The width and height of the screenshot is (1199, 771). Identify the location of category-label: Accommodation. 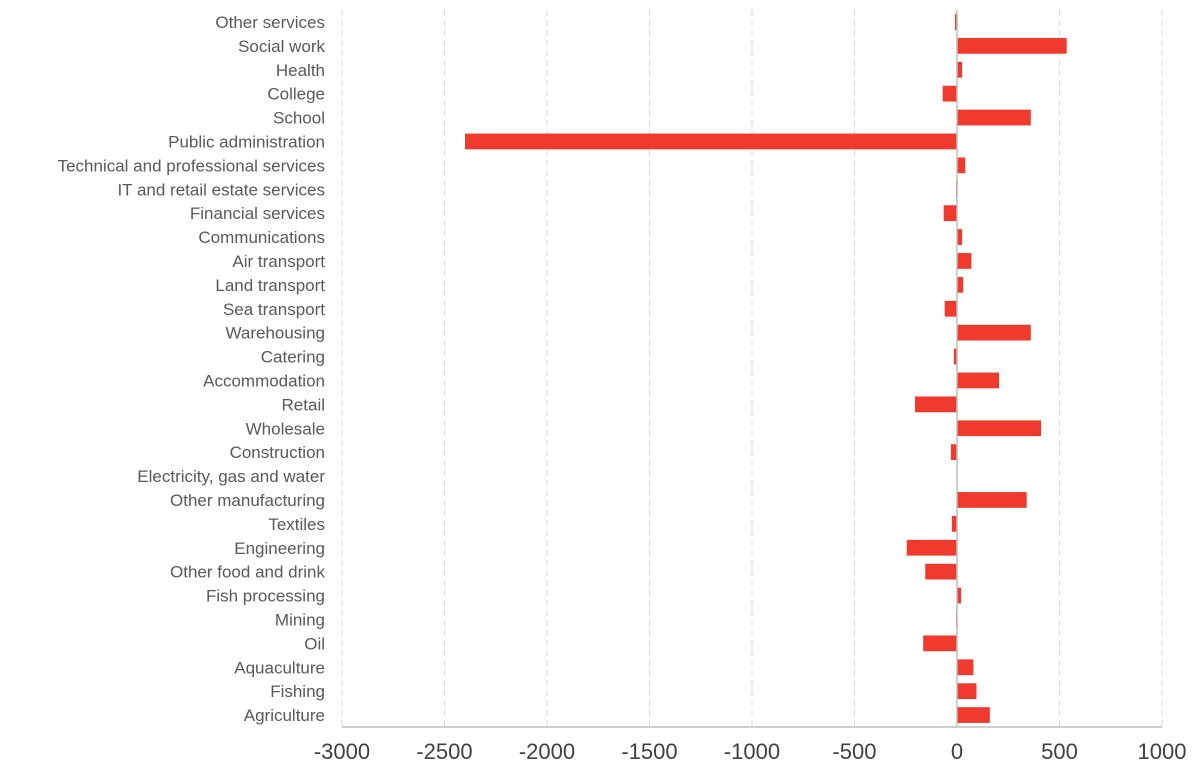
(264, 380).